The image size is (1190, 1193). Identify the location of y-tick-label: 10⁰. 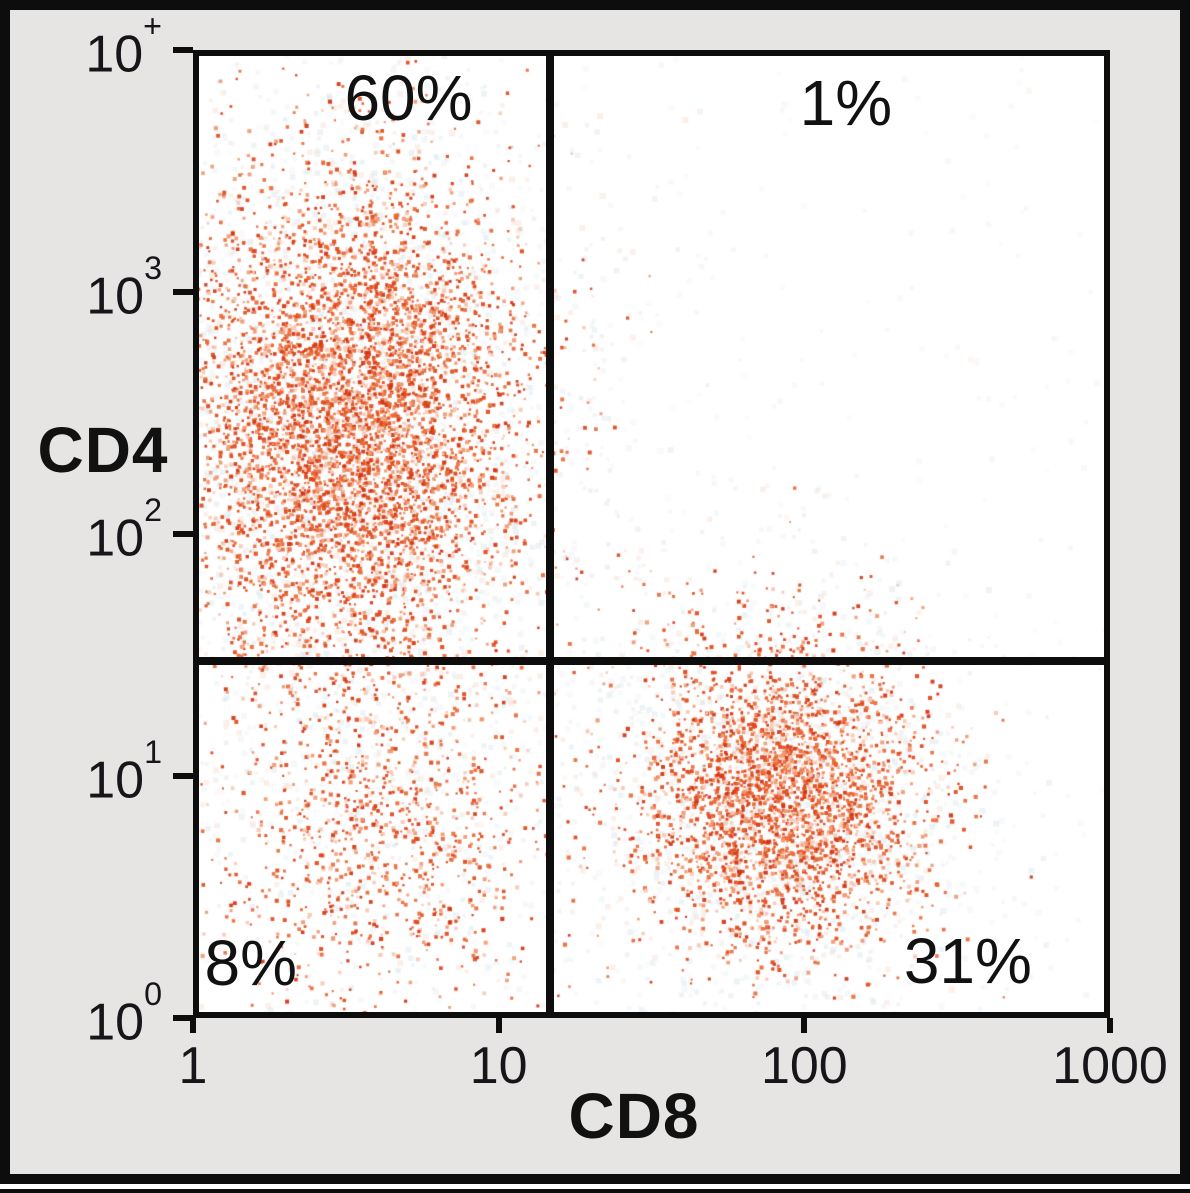
(124, 1013).